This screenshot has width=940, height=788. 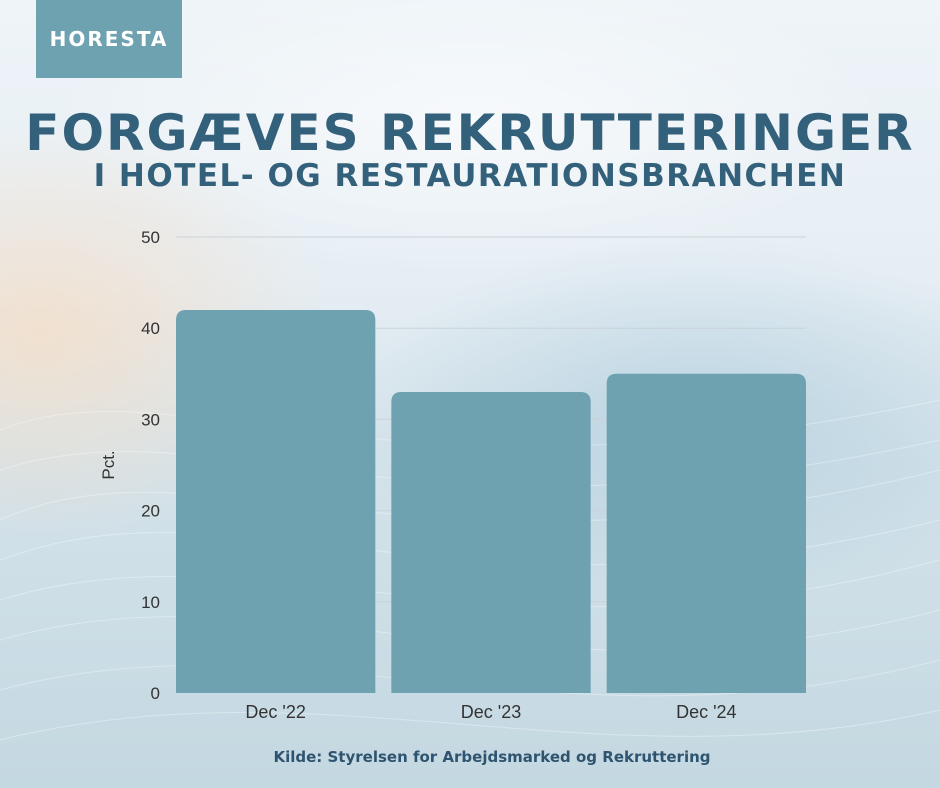 What do you see at coordinates (150, 511) in the screenshot?
I see `y-tick-label: 20` at bounding box center [150, 511].